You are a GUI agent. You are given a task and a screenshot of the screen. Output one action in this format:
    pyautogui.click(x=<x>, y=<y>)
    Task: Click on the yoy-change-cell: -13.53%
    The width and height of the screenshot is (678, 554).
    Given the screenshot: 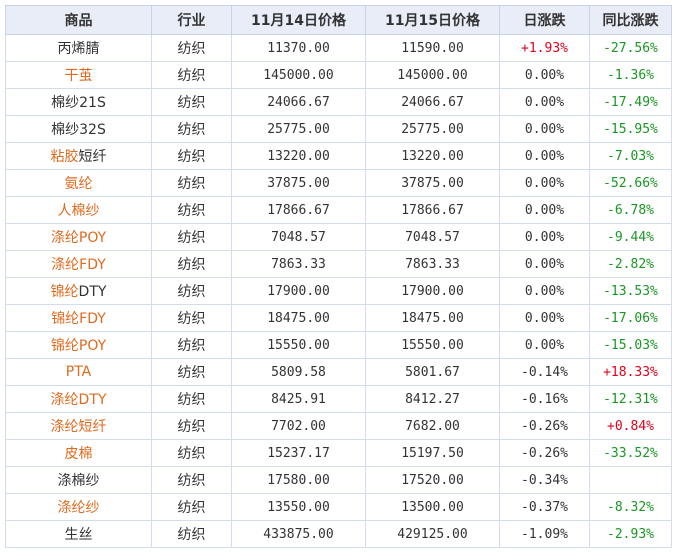 What is the action you would take?
    pyautogui.click(x=630, y=291)
    